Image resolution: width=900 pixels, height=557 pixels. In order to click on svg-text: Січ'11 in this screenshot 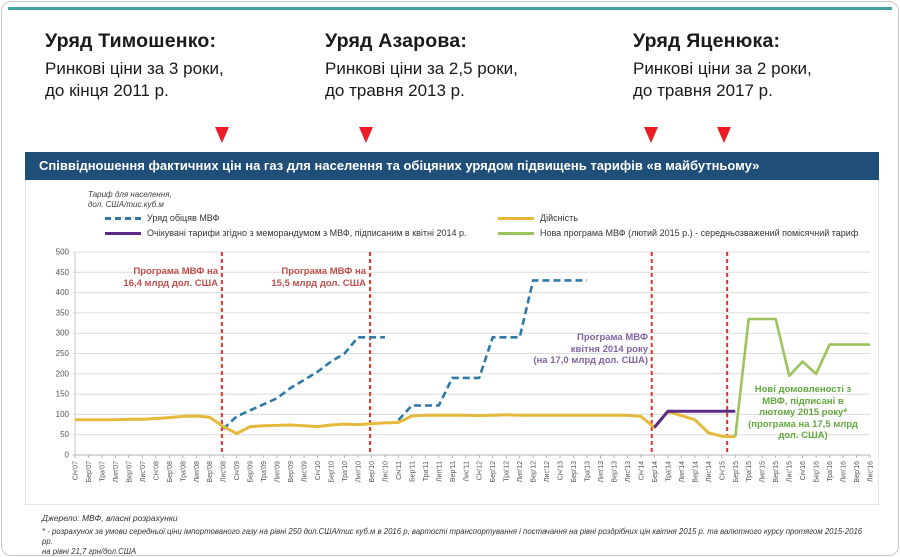, I will do `click(399, 470)`.